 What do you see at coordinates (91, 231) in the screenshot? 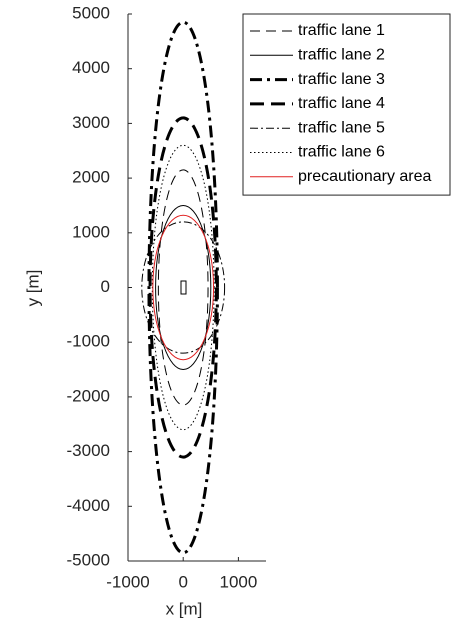
I see `y-tick-label: 1000` at bounding box center [91, 231].